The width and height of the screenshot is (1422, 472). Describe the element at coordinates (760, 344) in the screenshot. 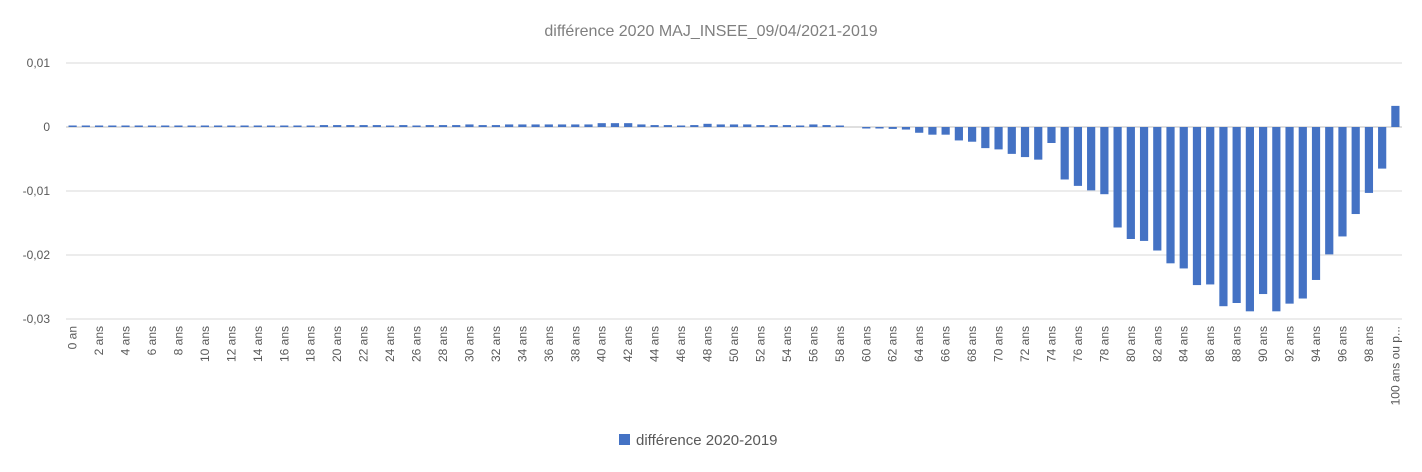

I see `x-tick-label: 52 ans` at that location.